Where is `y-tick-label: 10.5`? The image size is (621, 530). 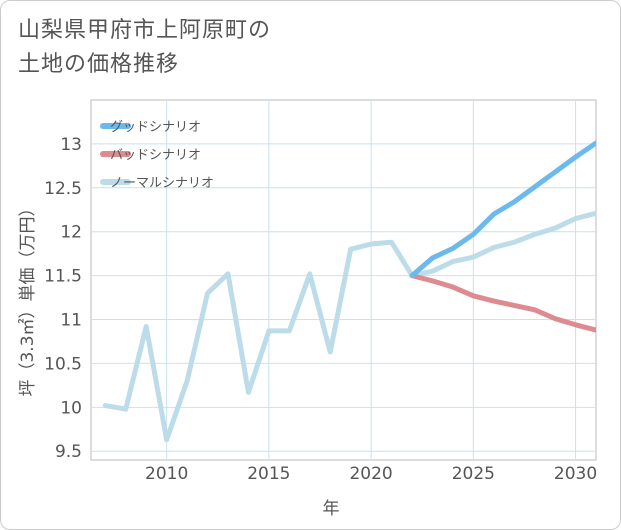 y-tick-label: 10.5 is located at coordinates (63, 364).